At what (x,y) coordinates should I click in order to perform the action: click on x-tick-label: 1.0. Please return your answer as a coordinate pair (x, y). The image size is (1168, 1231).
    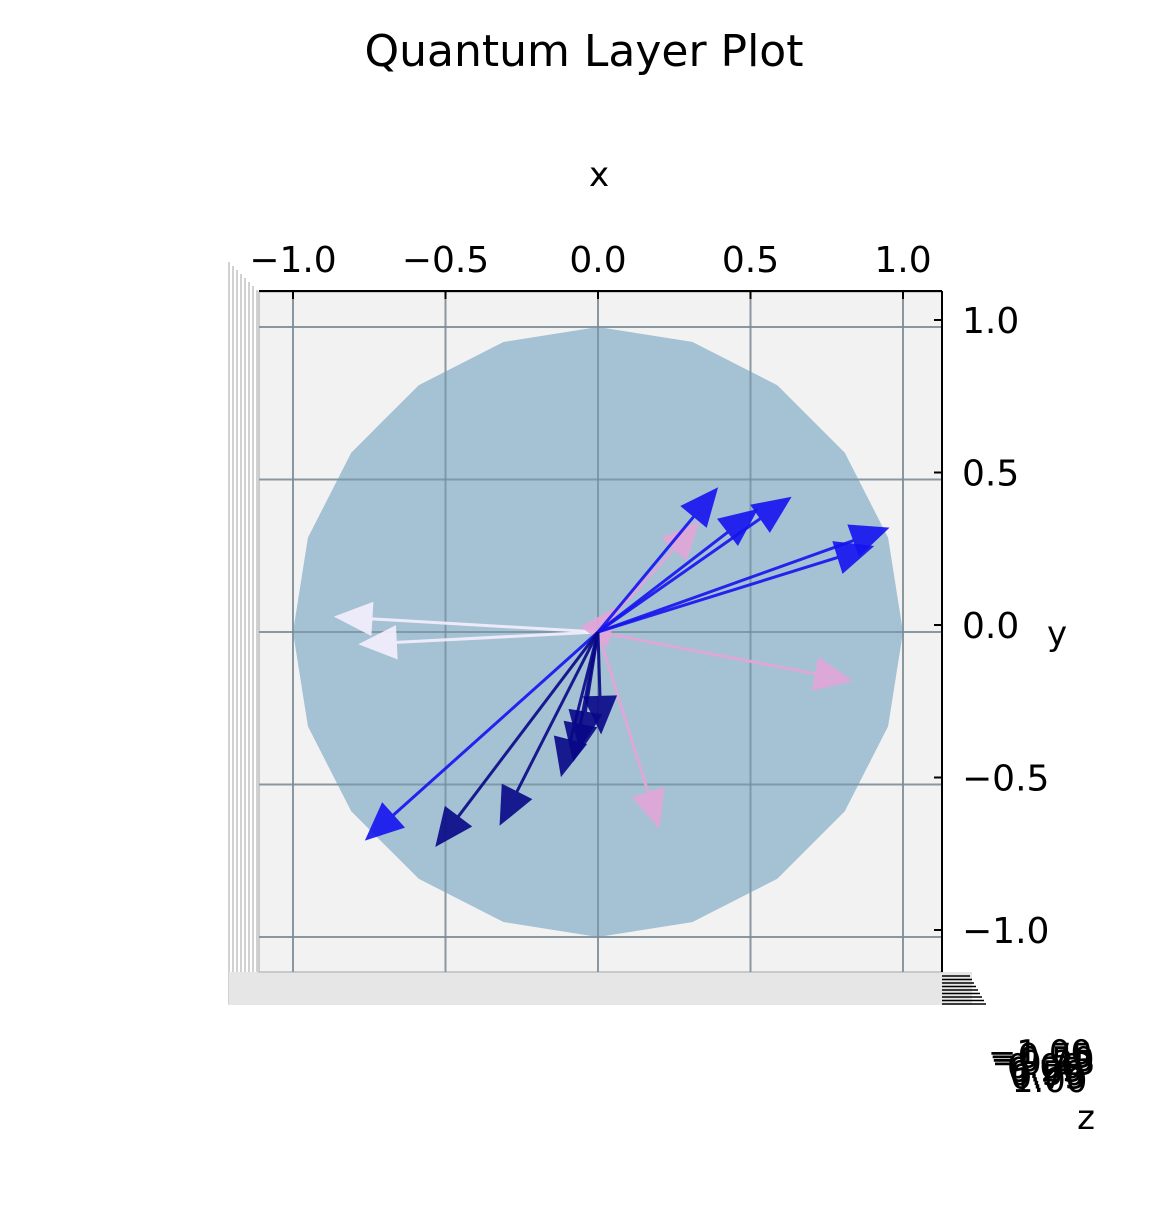
    Looking at the image, I should click on (902, 260).